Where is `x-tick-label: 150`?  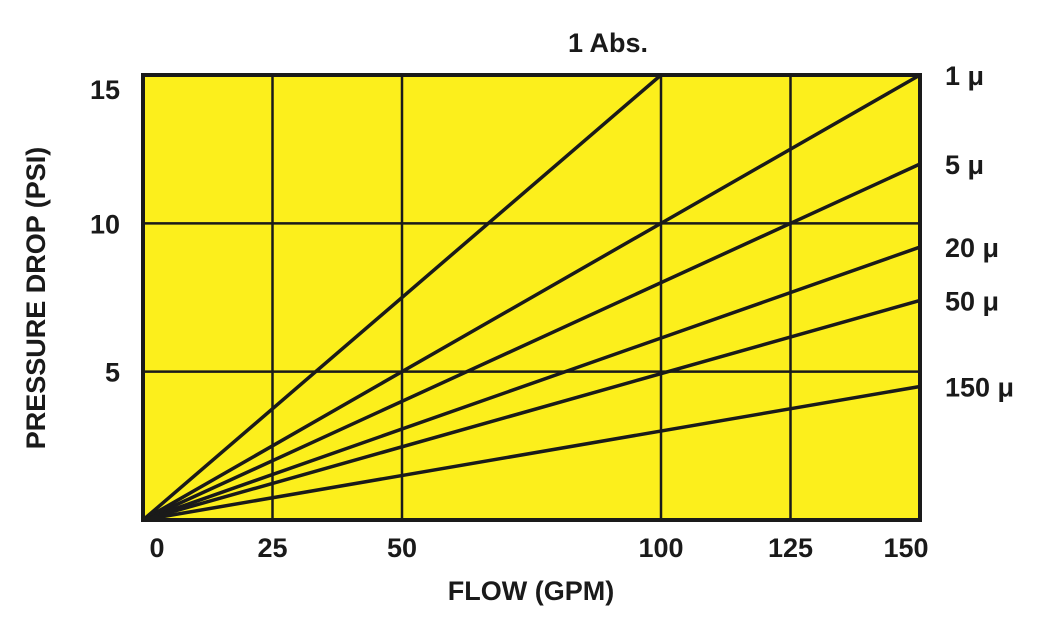
x-tick-label: 150 is located at coordinates (905, 548).